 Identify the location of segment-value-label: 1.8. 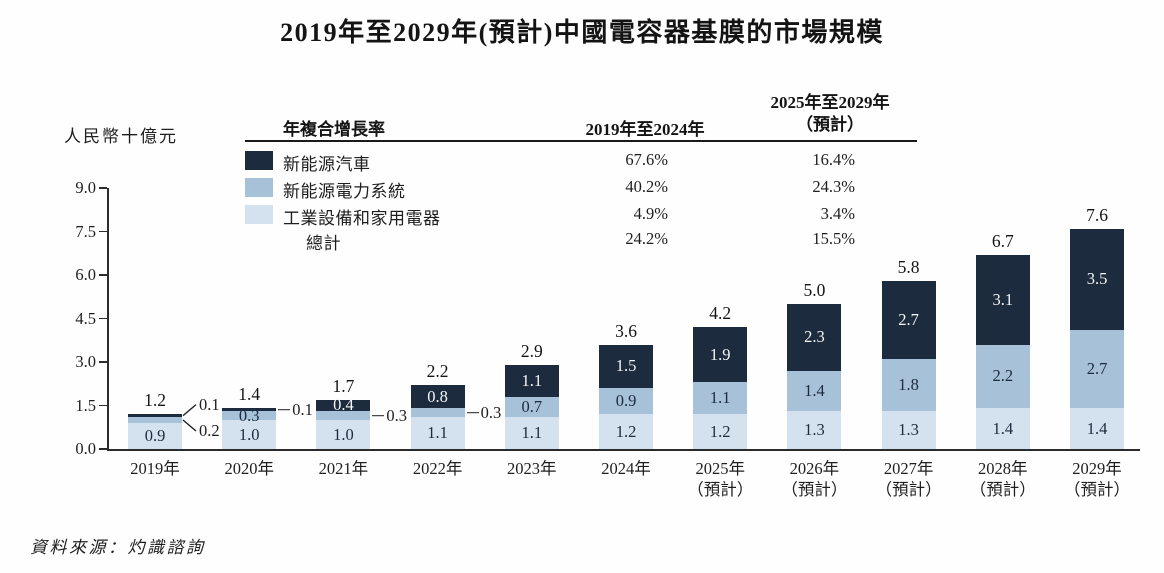
(908, 385).